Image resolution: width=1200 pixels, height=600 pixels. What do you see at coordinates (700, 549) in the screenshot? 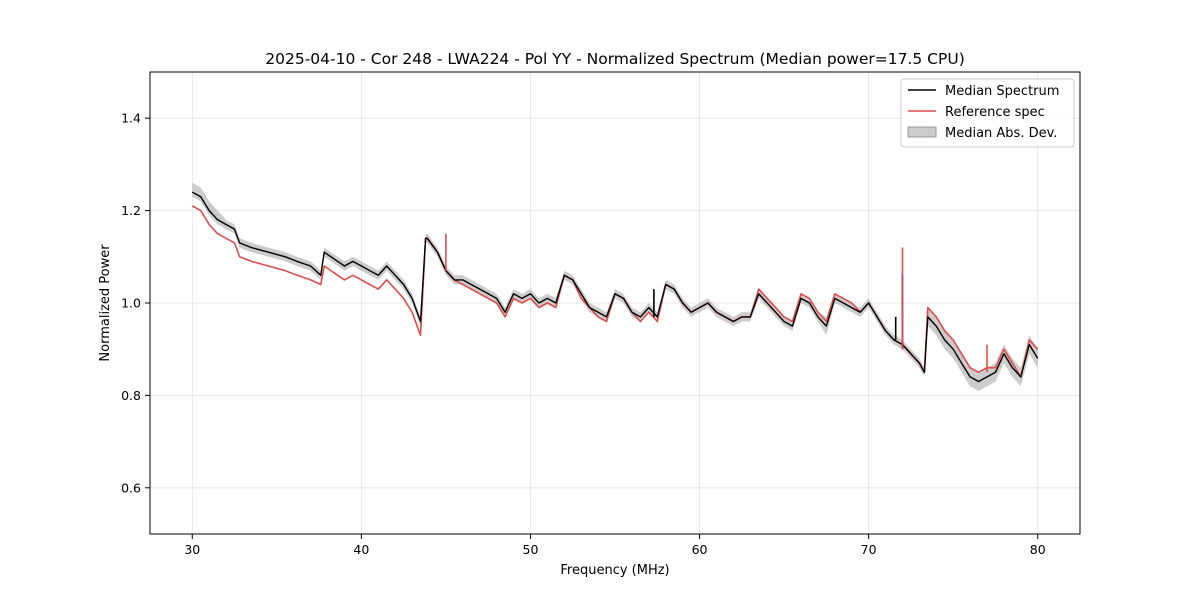
I see `x-tick-label: 60` at bounding box center [700, 549].